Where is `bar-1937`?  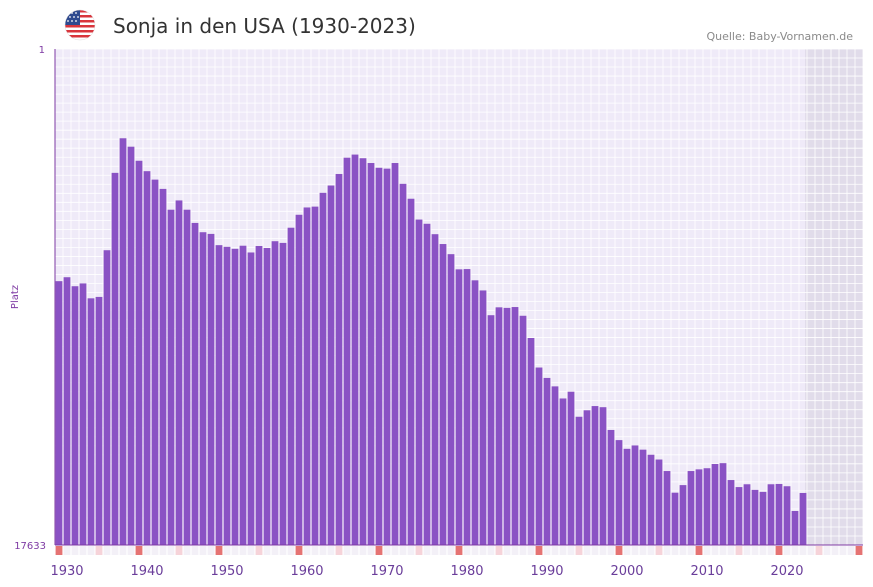 bar-1937 is located at coordinates (123, 342).